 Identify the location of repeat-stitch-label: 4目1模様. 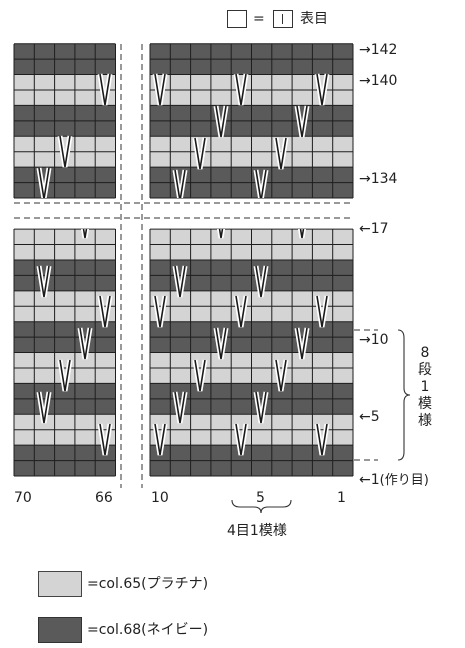
(257, 531).